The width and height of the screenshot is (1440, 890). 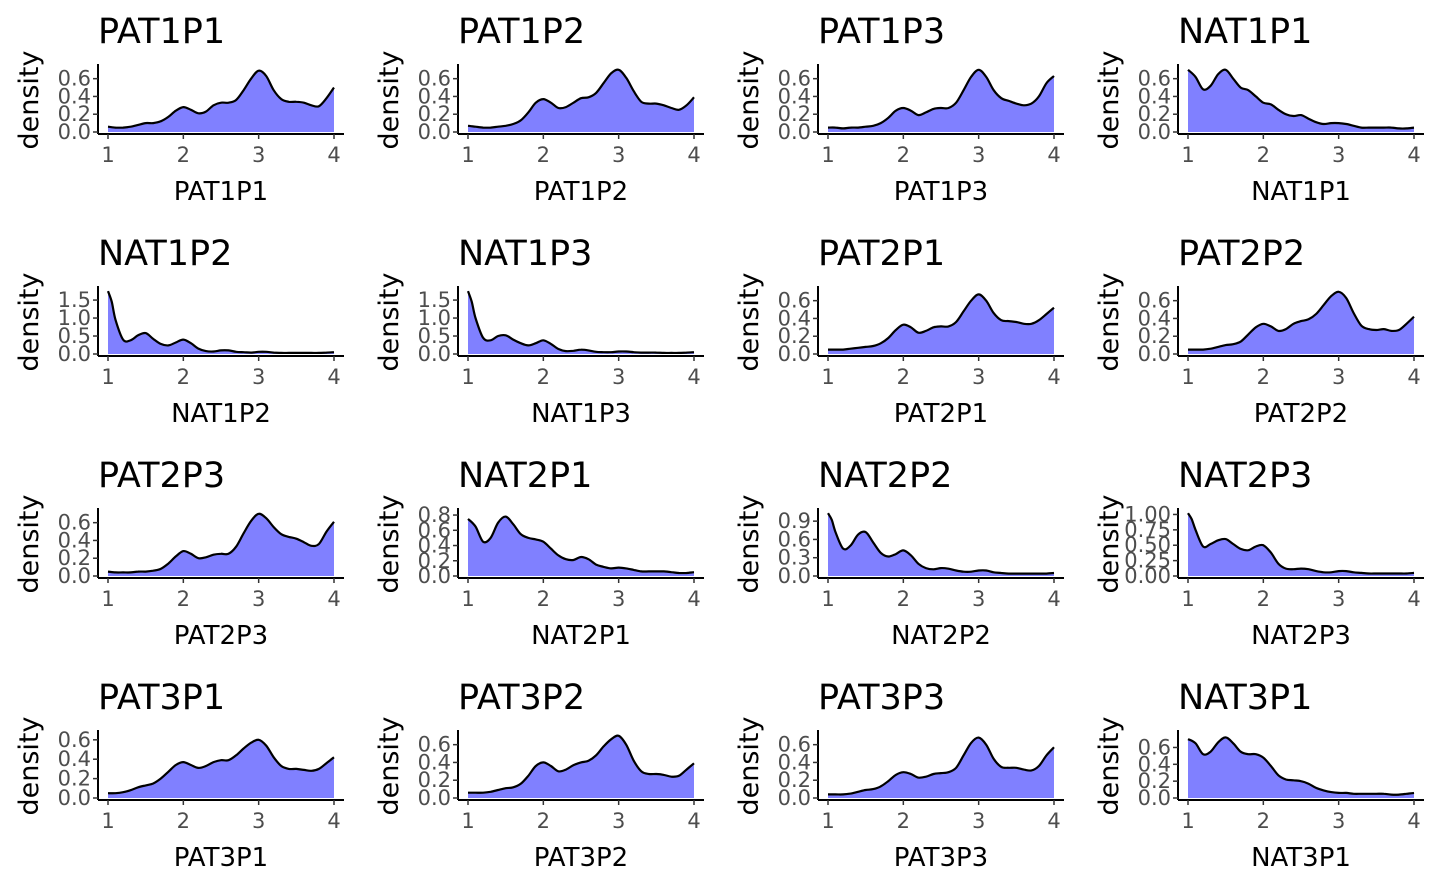 I want to click on density-chart-svg: PAT1P2 density 0.00.20.40.6 1 2 3 4 PAT1P2, so click(x=539, y=109).